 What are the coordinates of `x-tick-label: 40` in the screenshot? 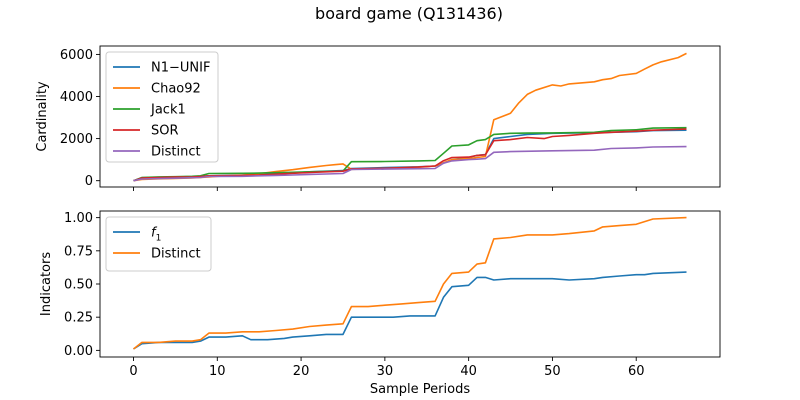 It's located at (468, 371).